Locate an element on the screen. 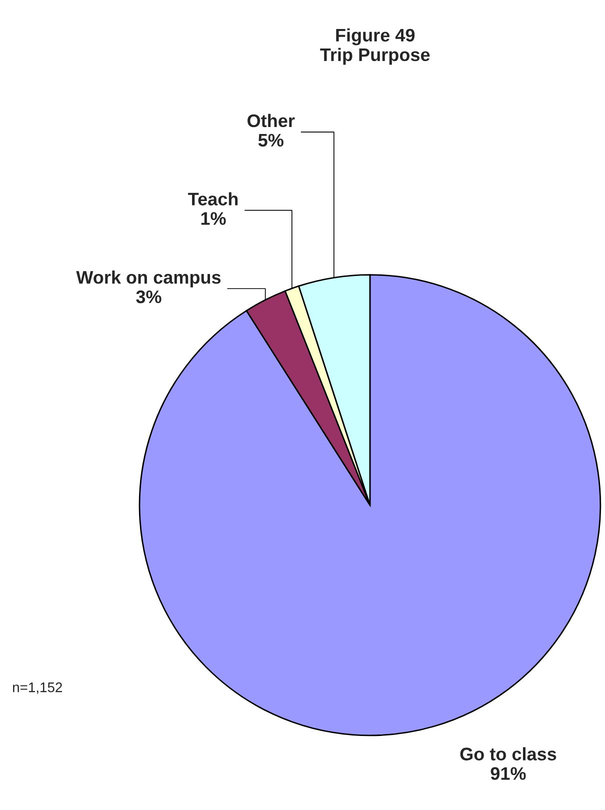 This screenshot has width=605, height=810. chart-title: Figure 49 Trip Purpose is located at coordinates (375, 46).